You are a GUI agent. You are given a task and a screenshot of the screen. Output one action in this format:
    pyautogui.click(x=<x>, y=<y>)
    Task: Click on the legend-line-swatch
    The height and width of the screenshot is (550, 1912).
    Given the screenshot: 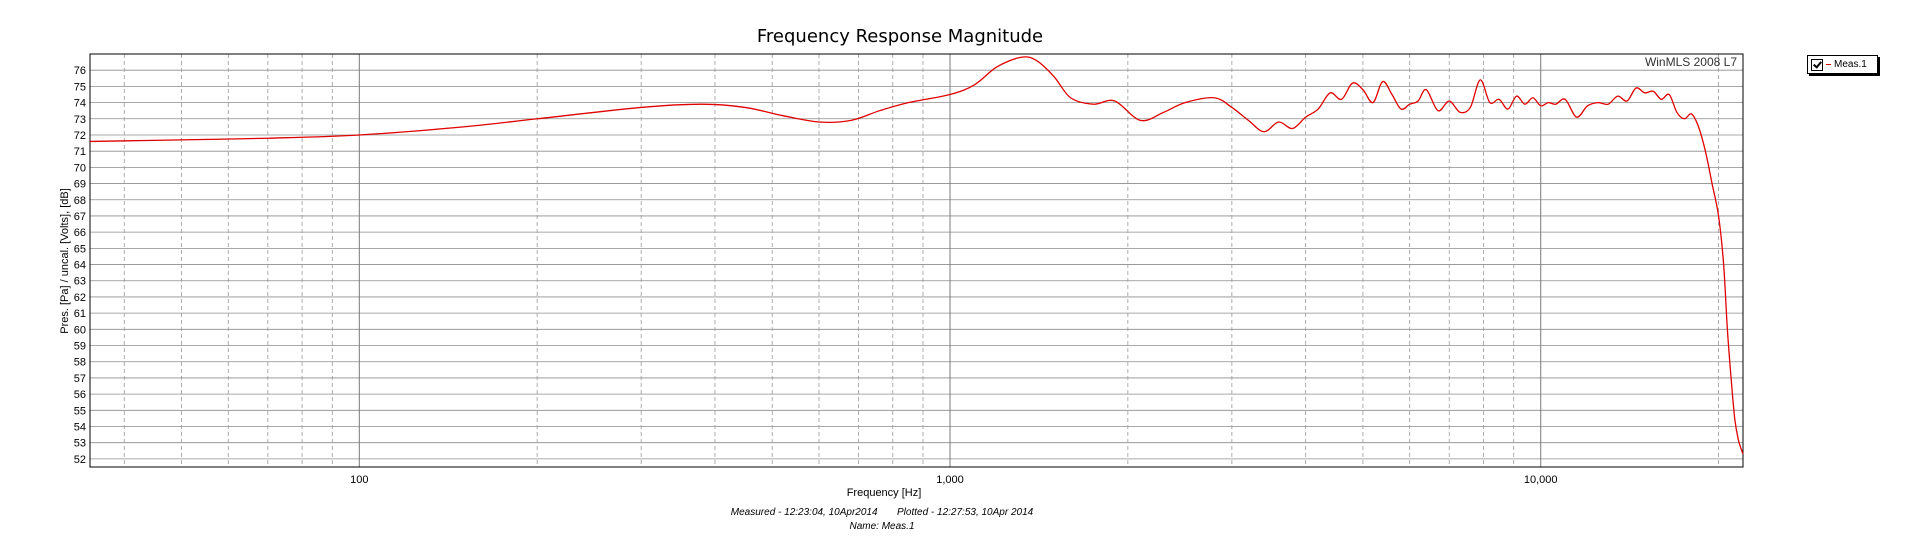 What is the action you would take?
    pyautogui.click(x=1828, y=64)
    